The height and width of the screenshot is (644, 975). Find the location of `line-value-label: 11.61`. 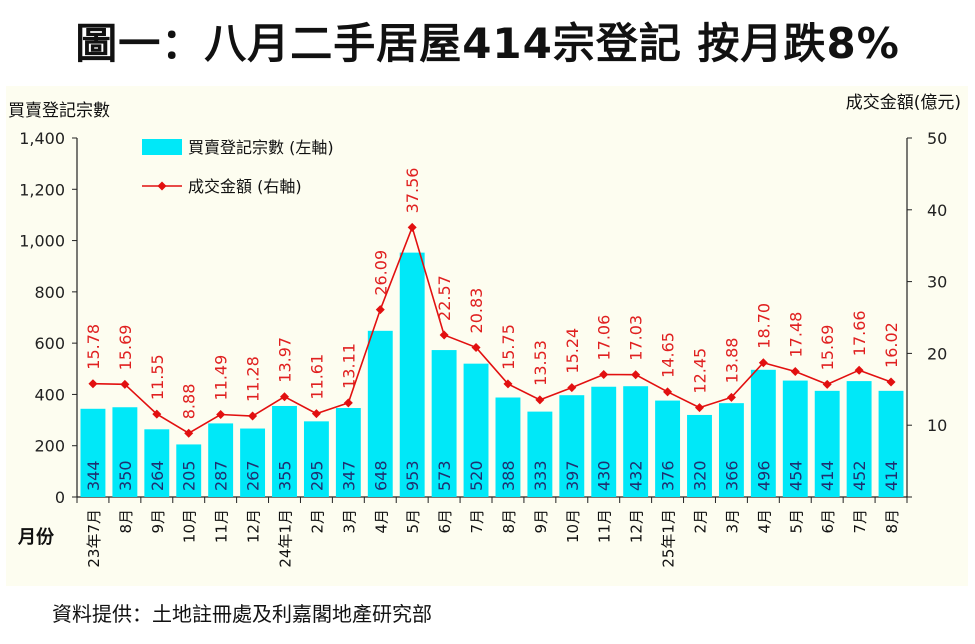

line-value-label: 11.61 is located at coordinates (316, 377).